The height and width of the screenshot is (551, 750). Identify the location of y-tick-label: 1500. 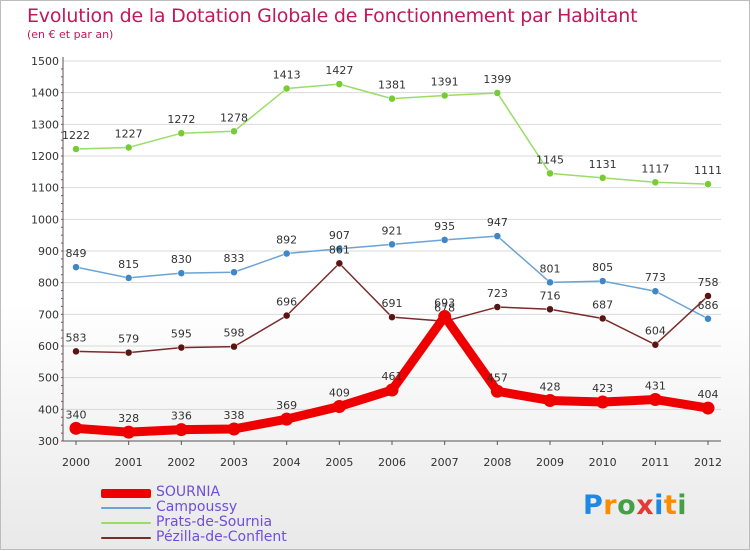
(45, 61).